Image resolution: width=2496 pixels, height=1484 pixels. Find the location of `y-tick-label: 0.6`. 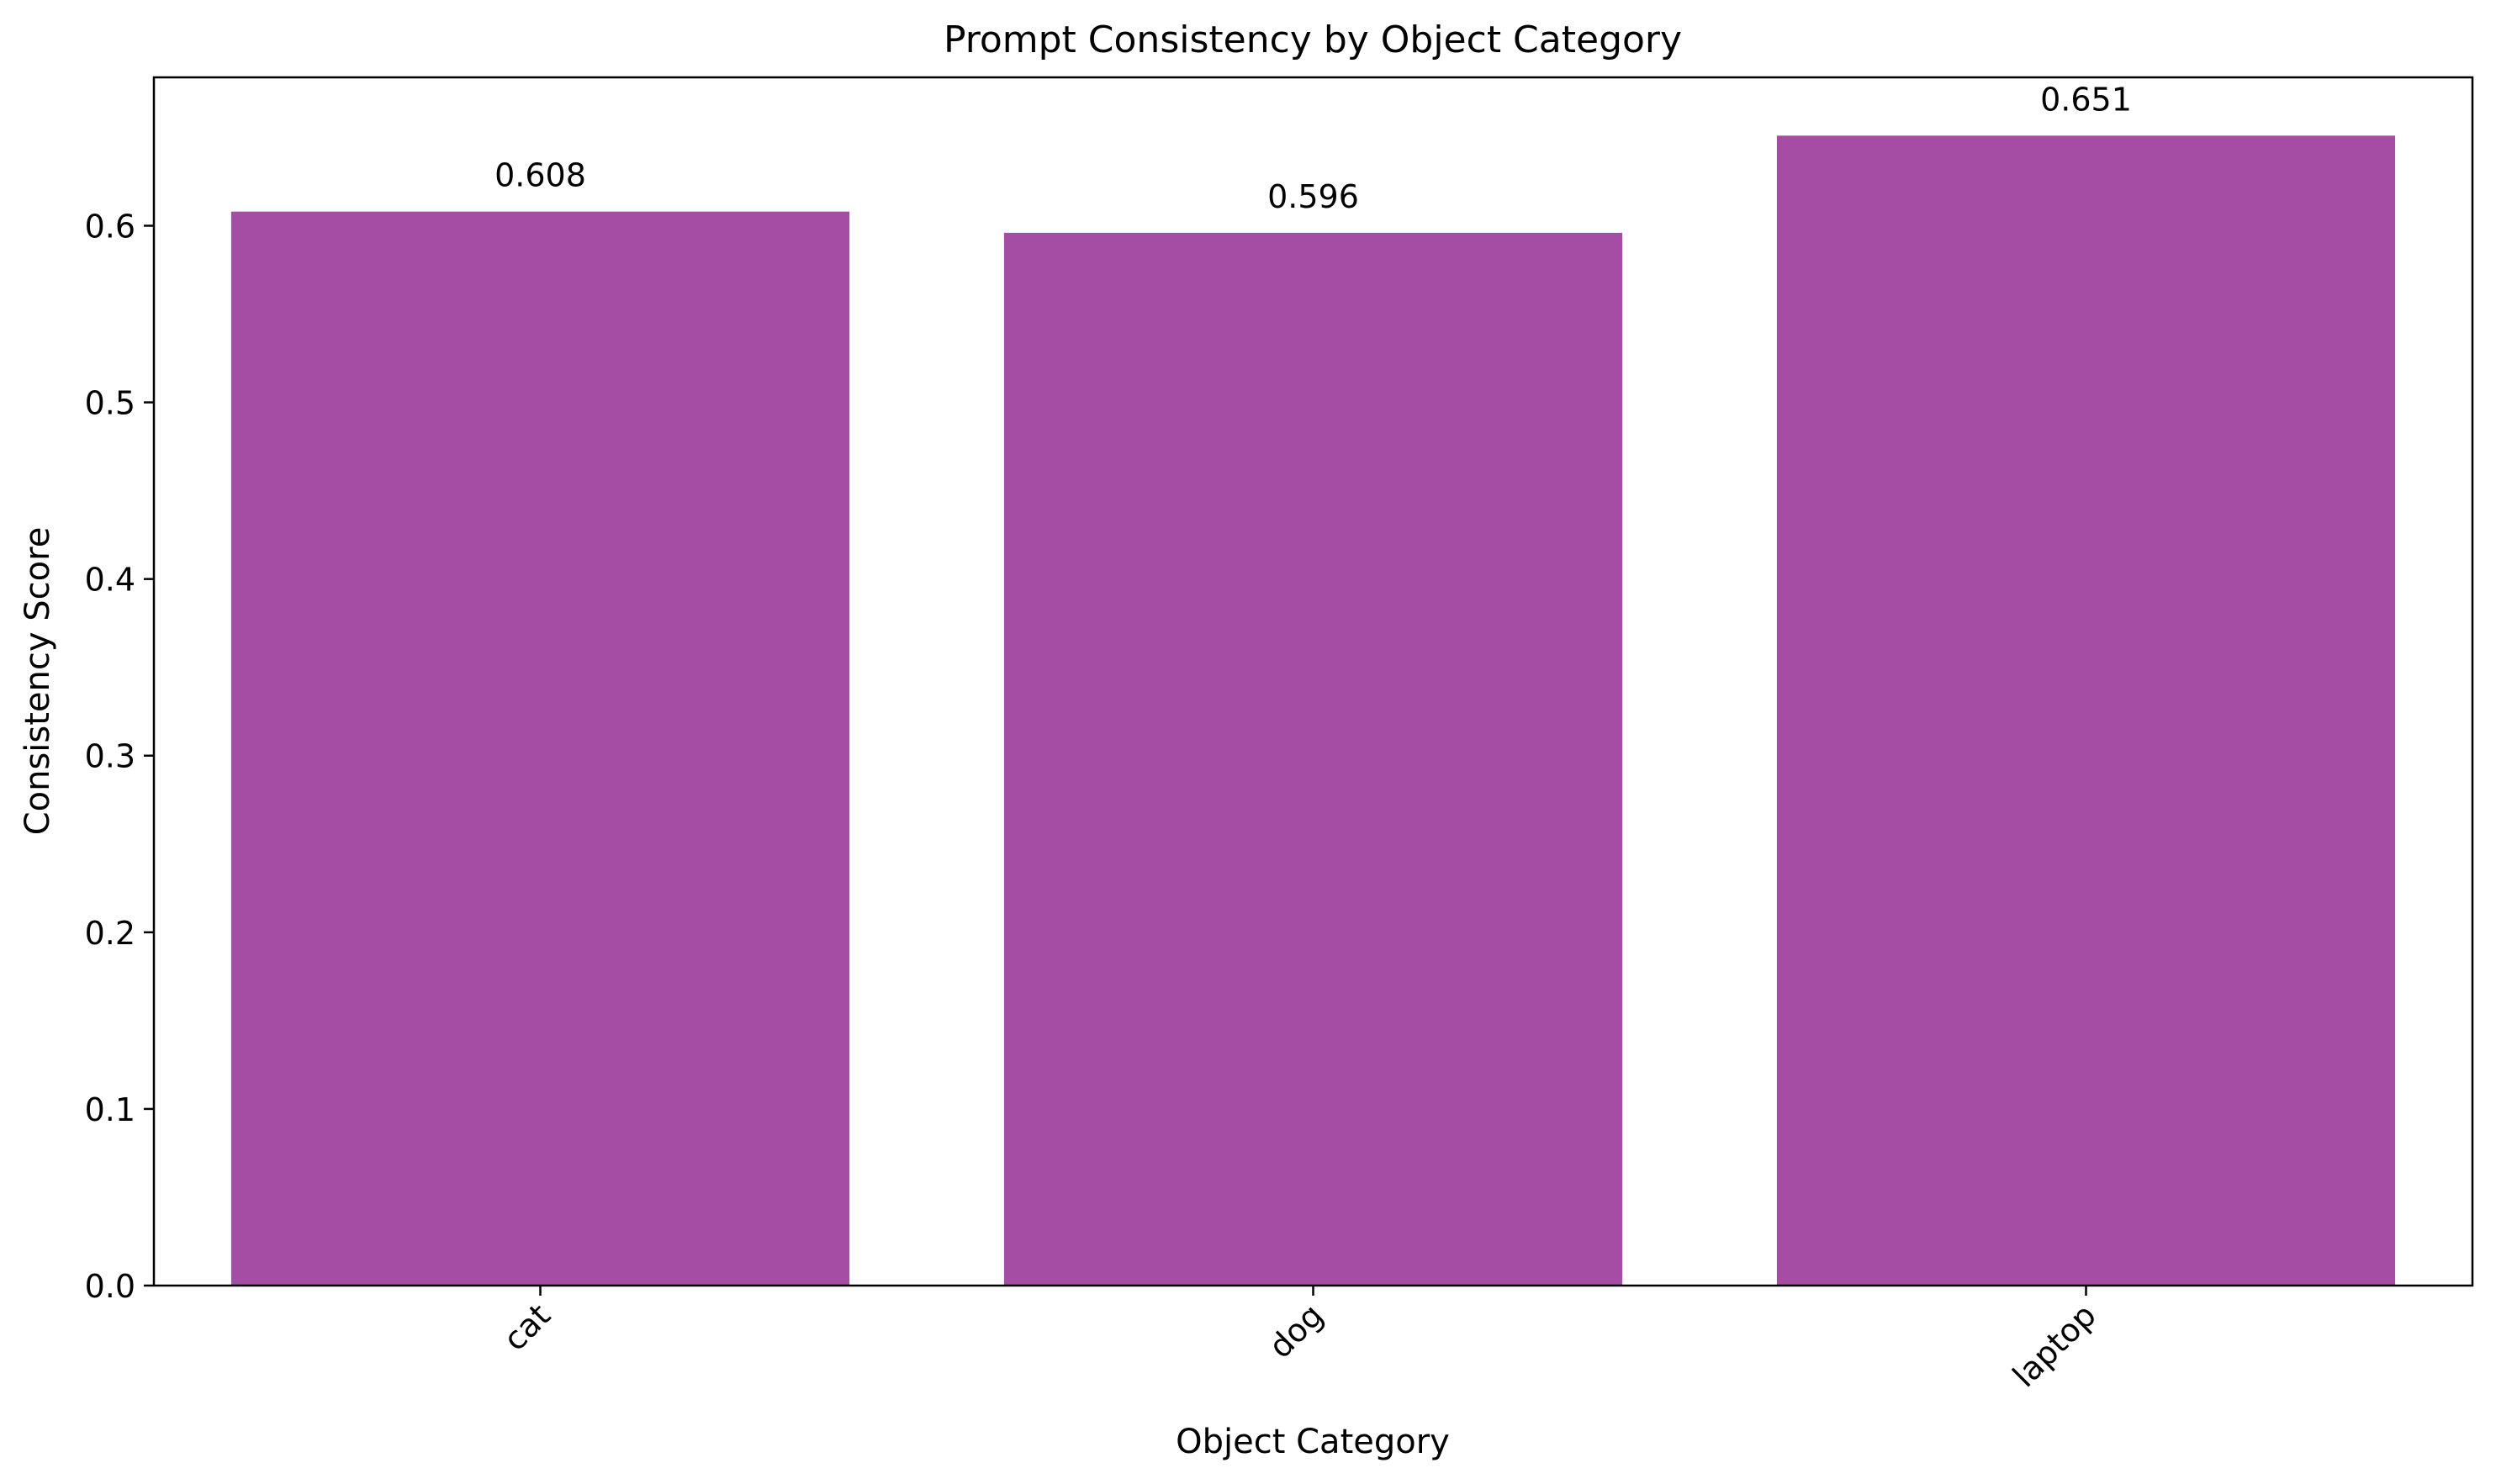

y-tick-label: 0.6 is located at coordinates (110, 226).